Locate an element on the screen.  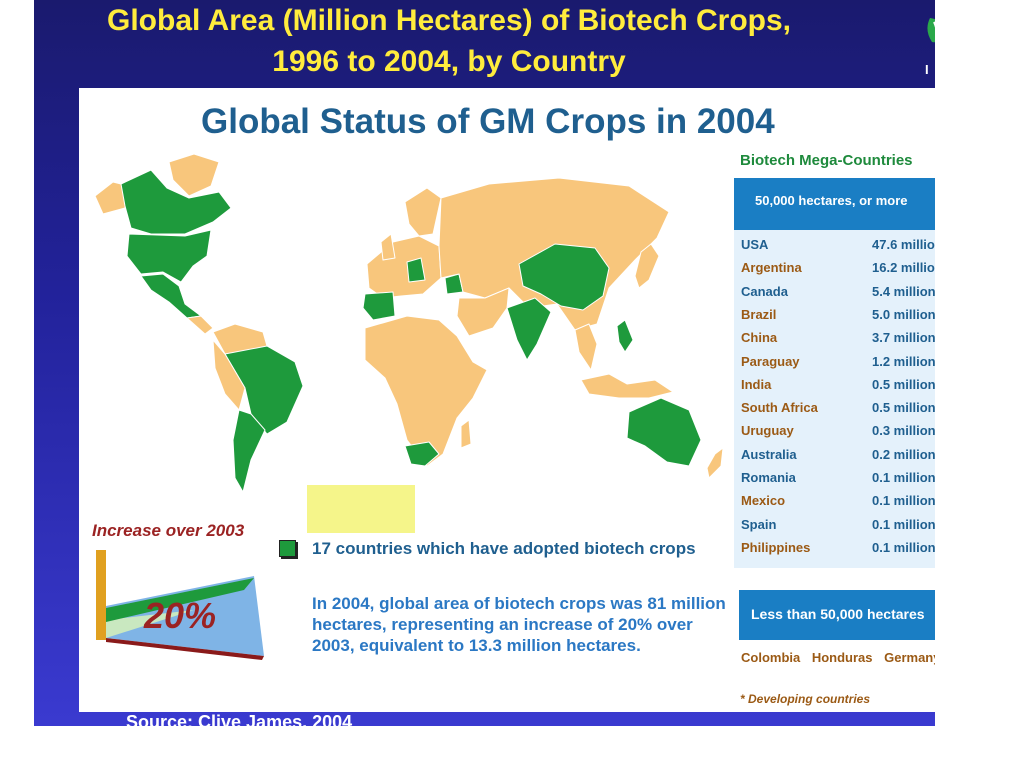
country-row: USA 47.6 million is located at coordinates (838, 247).